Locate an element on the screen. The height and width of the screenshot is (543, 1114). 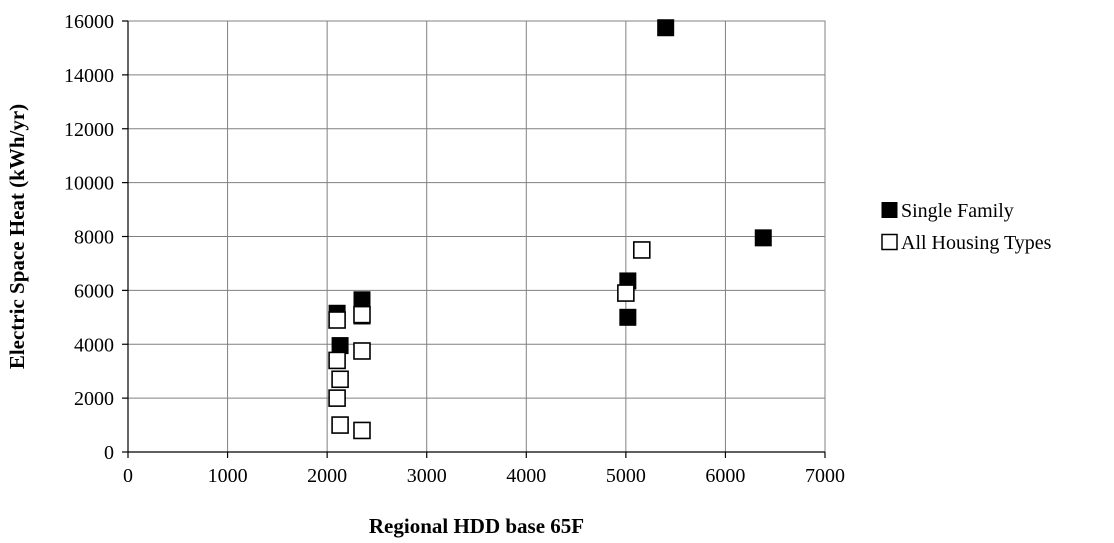
legend: Single Family All Housing Types is located at coordinates (966, 227).